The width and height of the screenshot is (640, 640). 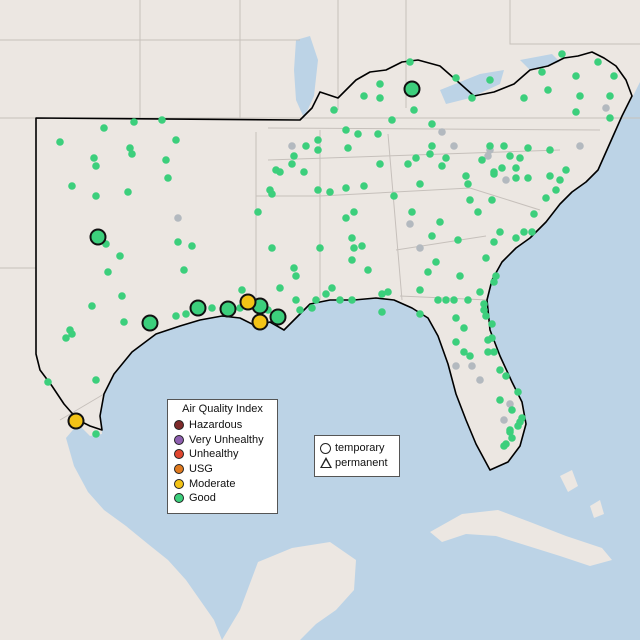 What do you see at coordinates (76, 421) in the screenshot?
I see `monitor-marker-moderate-large` at bounding box center [76, 421].